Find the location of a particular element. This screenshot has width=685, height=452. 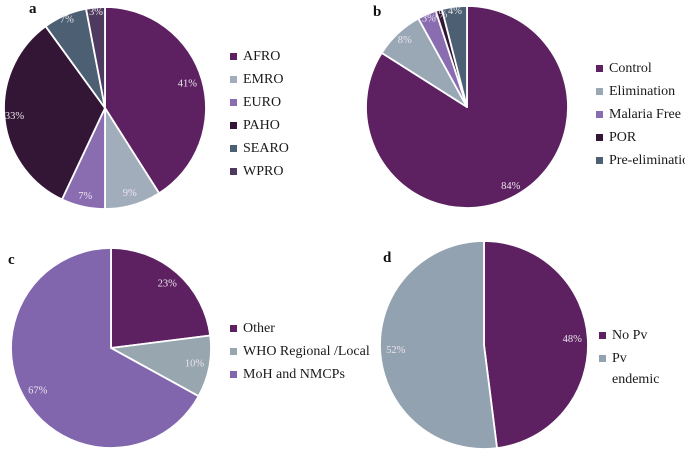

pie-chart-b: 84% 8% 3%1% 4% is located at coordinates (467, 107).